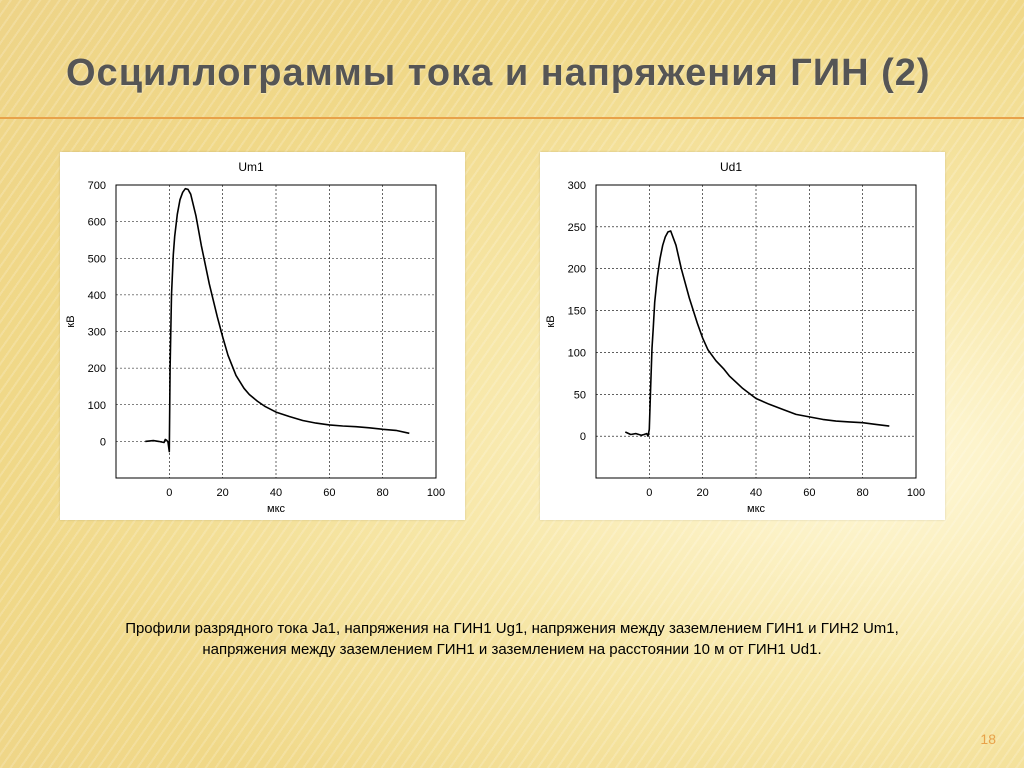 Image resolution: width=1024 pixels, height=768 pixels. Describe the element at coordinates (988, 739) in the screenshot. I see `page-number: 18` at that location.